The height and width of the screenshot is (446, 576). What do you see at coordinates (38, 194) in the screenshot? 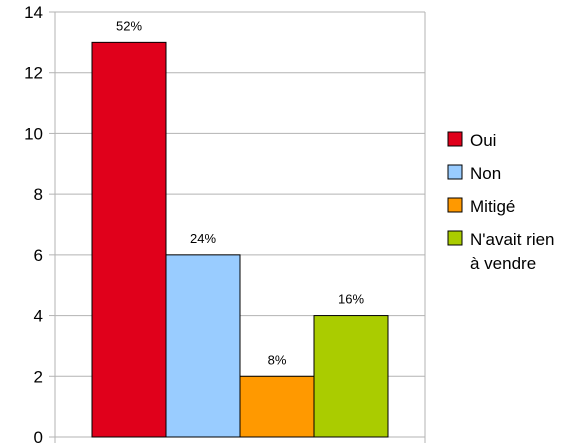
I see `y-tick-label: 8` at bounding box center [38, 194].